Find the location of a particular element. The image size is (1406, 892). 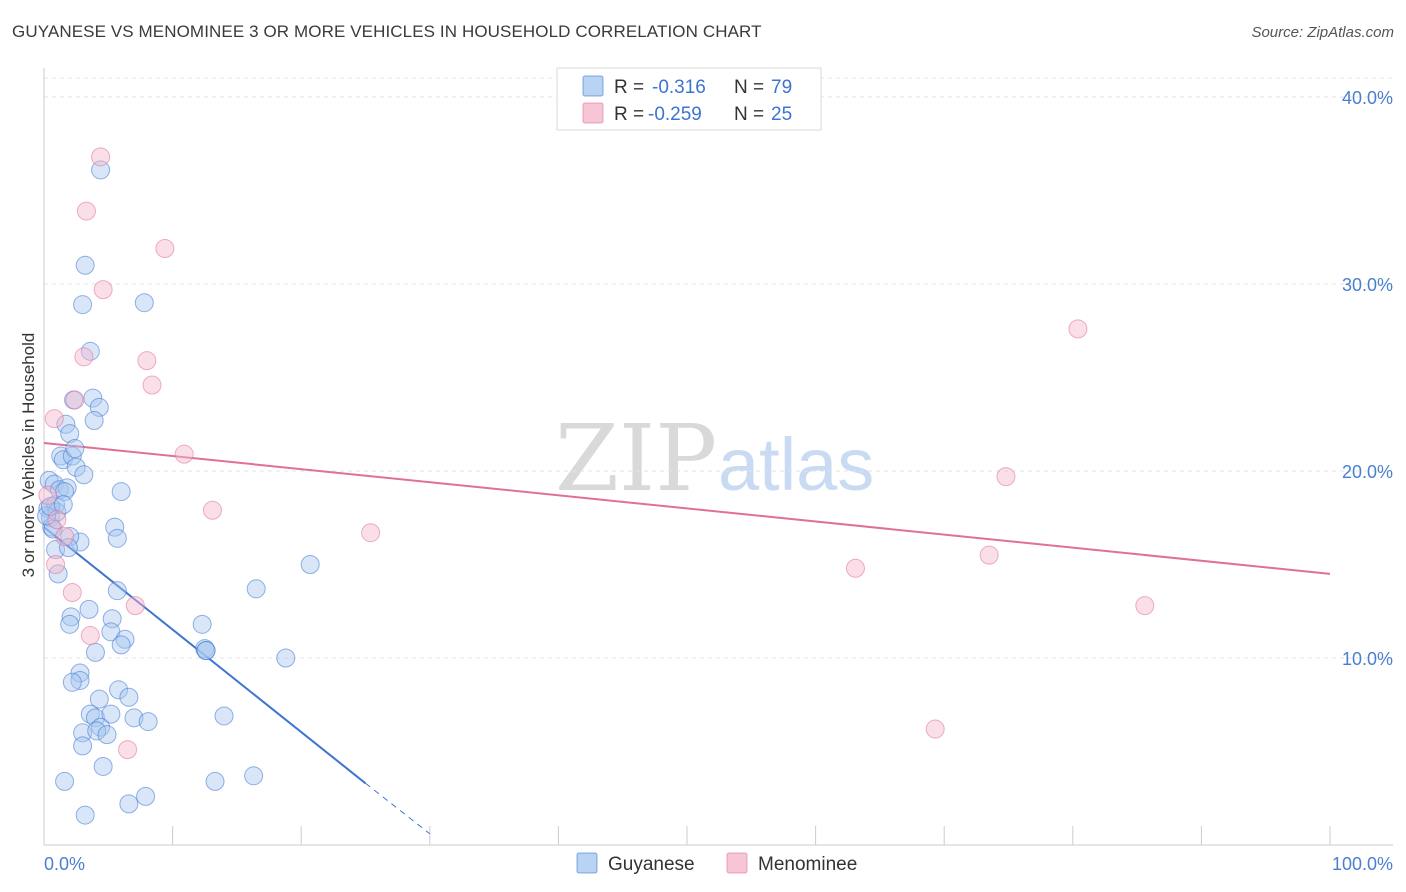

trend-line-guyanese is located at coordinates (205, 655).